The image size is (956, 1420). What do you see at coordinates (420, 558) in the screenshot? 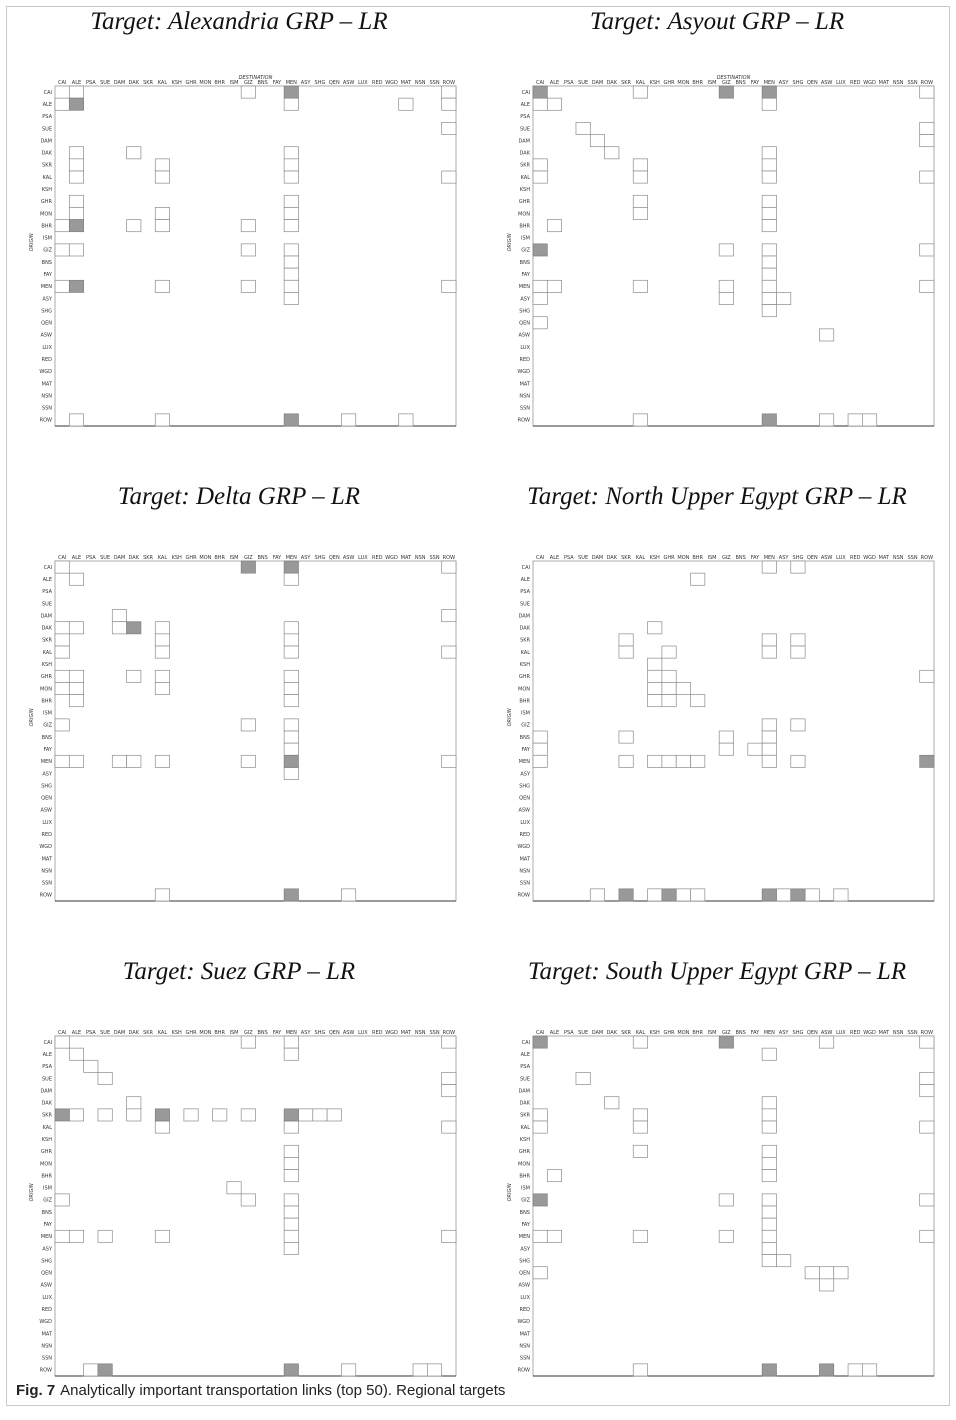
I see `destination-tick-label: NSN` at bounding box center [420, 558].